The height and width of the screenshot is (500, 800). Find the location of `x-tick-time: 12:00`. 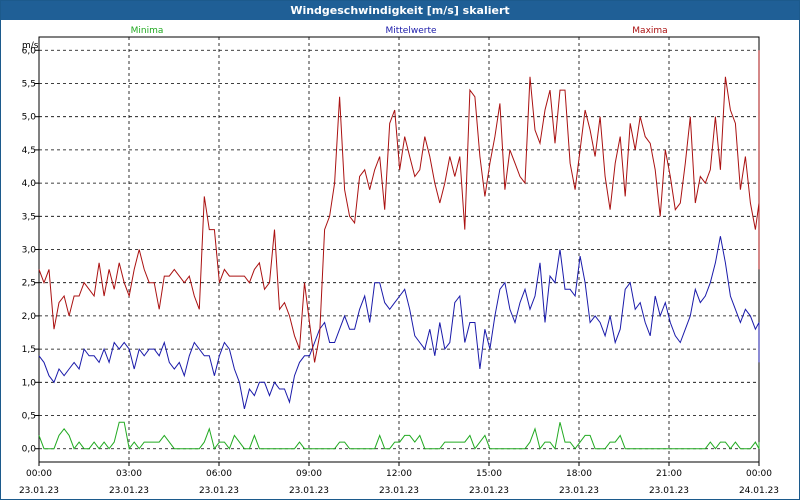

x-tick-time: 12:00 is located at coordinates (399, 474).